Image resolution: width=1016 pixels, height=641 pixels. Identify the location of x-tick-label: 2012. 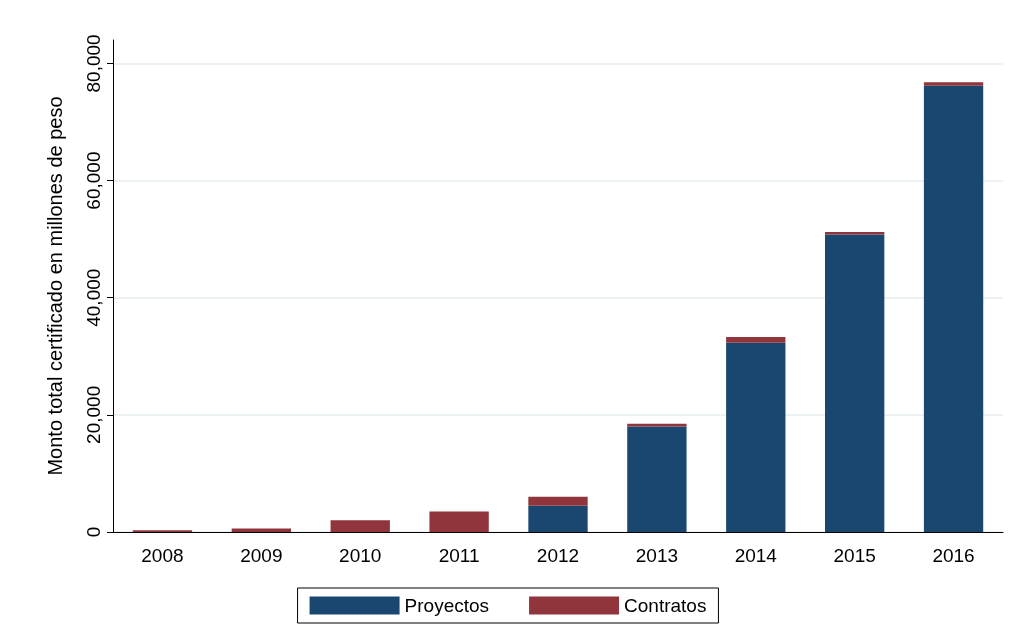
(558, 555).